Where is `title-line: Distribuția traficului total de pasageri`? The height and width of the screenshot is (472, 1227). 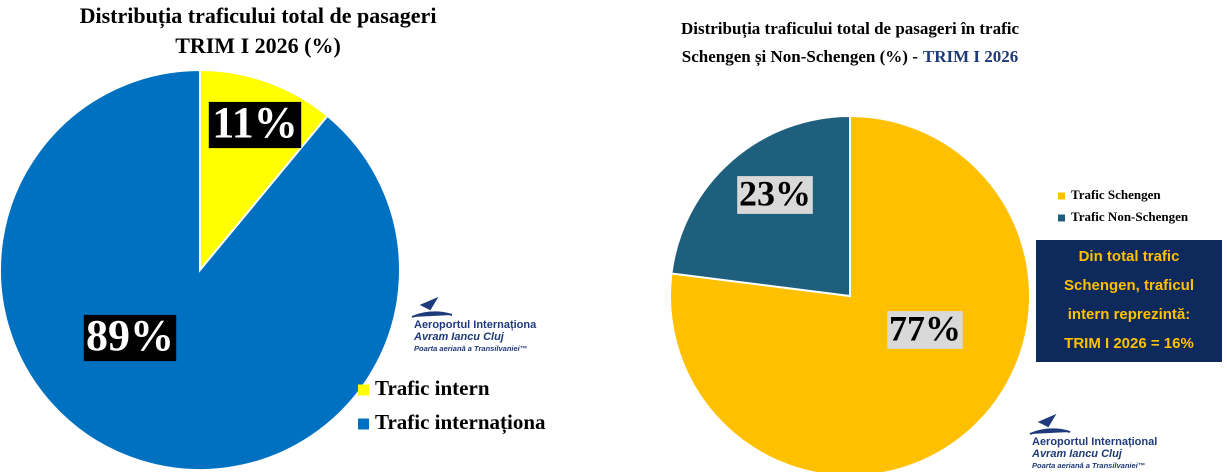
title-line: Distribuția traficului total de pasageri is located at coordinates (258, 16).